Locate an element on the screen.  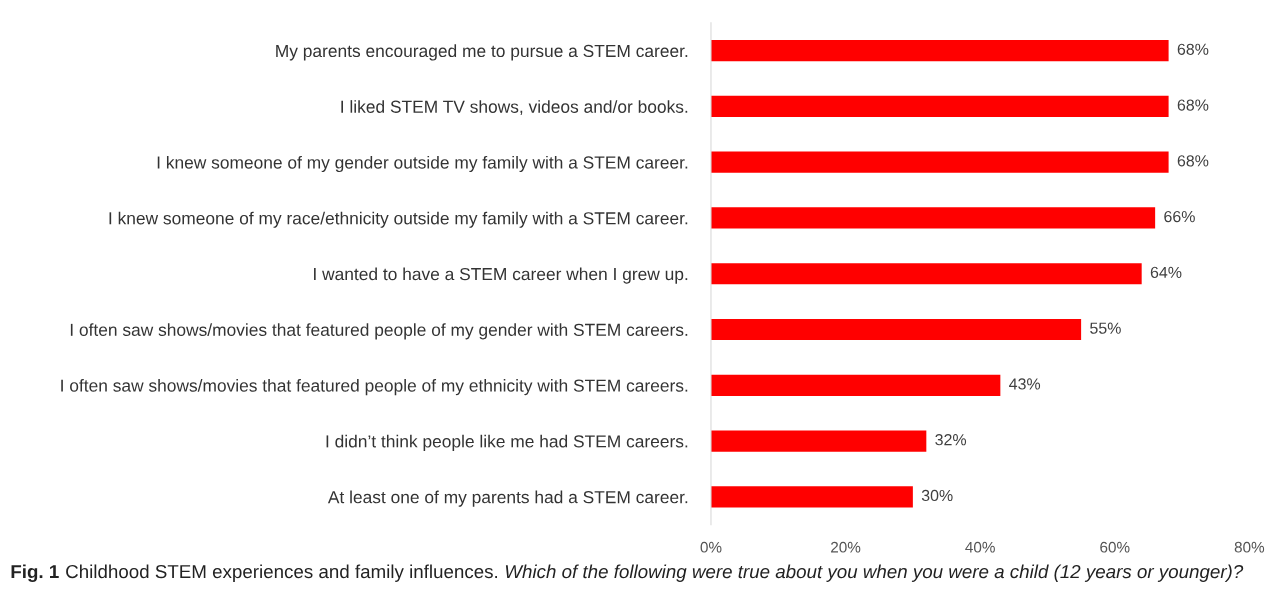
data-label: 43% is located at coordinates (1025, 384).